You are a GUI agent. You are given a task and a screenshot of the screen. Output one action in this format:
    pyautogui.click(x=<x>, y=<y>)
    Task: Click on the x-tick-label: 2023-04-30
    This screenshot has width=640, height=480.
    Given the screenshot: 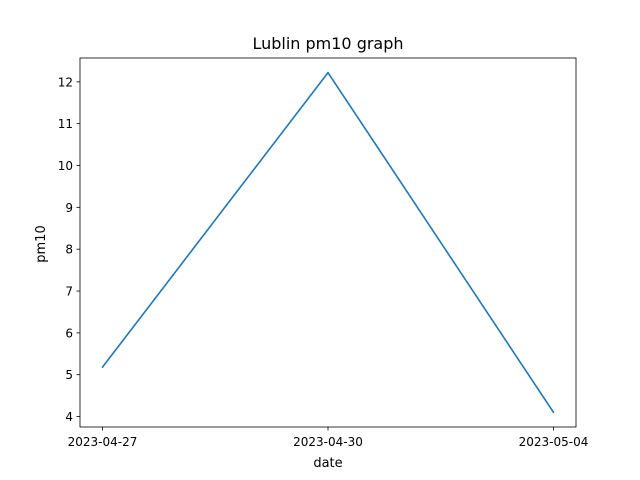 What is the action you would take?
    pyautogui.click(x=328, y=442)
    